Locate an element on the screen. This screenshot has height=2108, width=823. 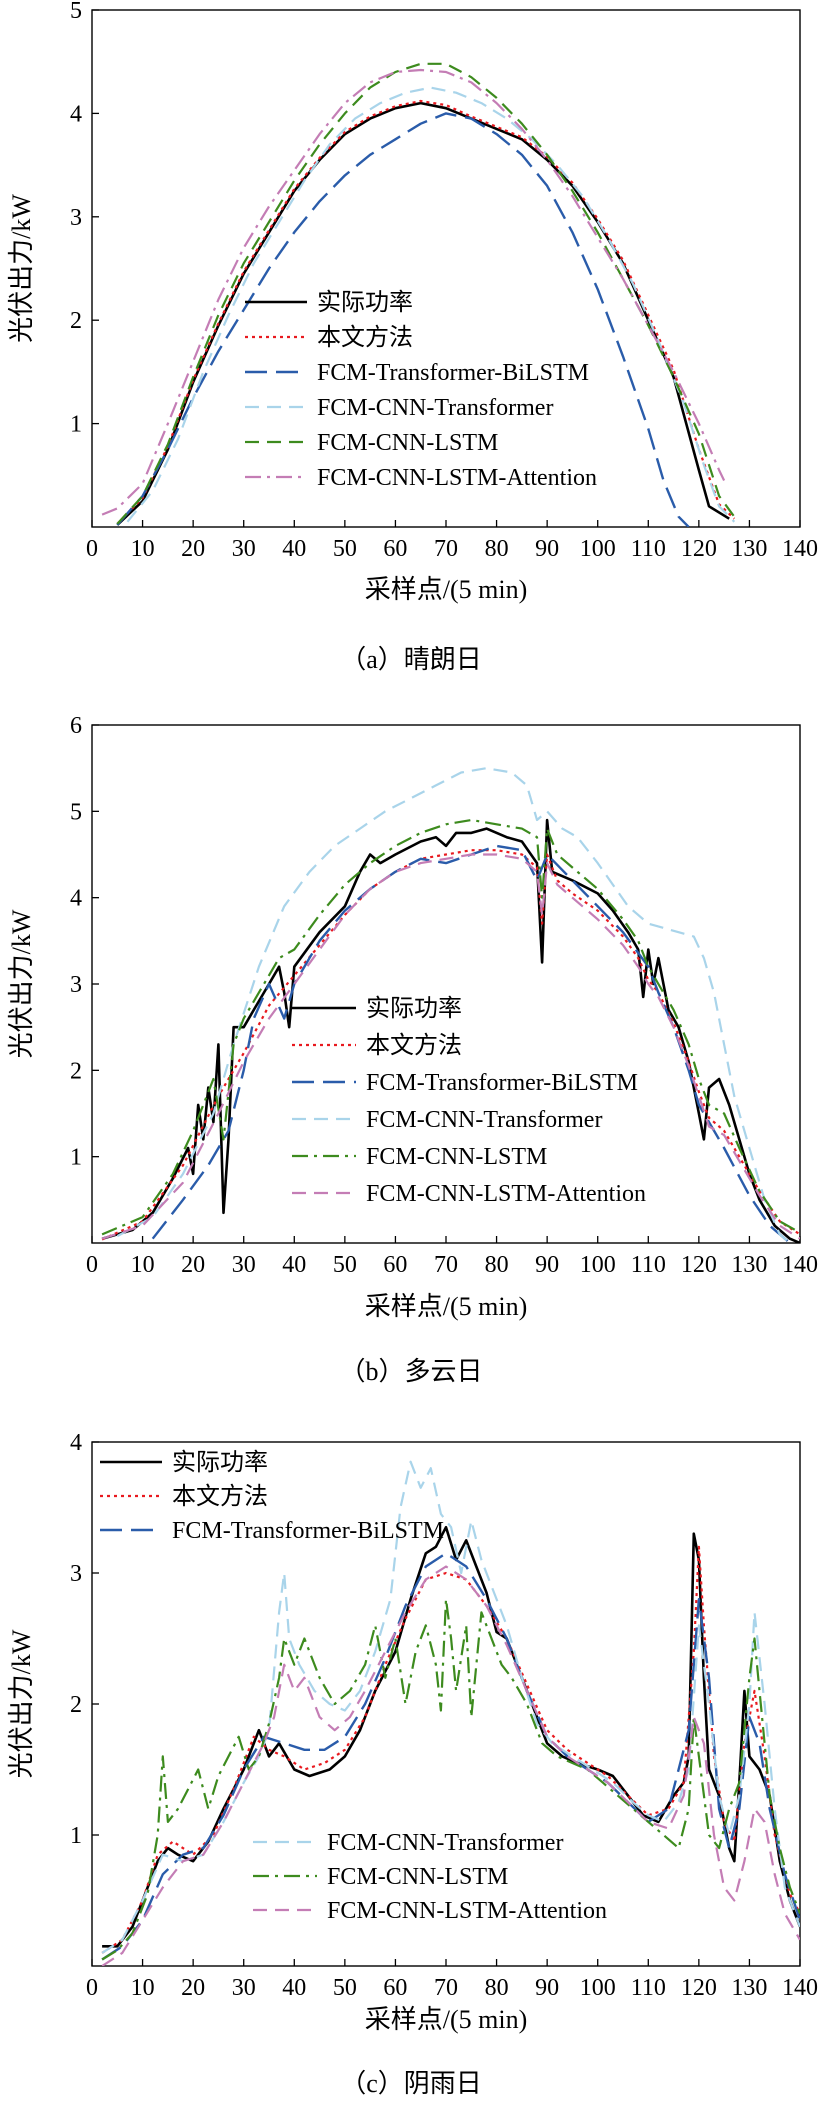
y-tick-label: 6 is located at coordinates (76, 726).